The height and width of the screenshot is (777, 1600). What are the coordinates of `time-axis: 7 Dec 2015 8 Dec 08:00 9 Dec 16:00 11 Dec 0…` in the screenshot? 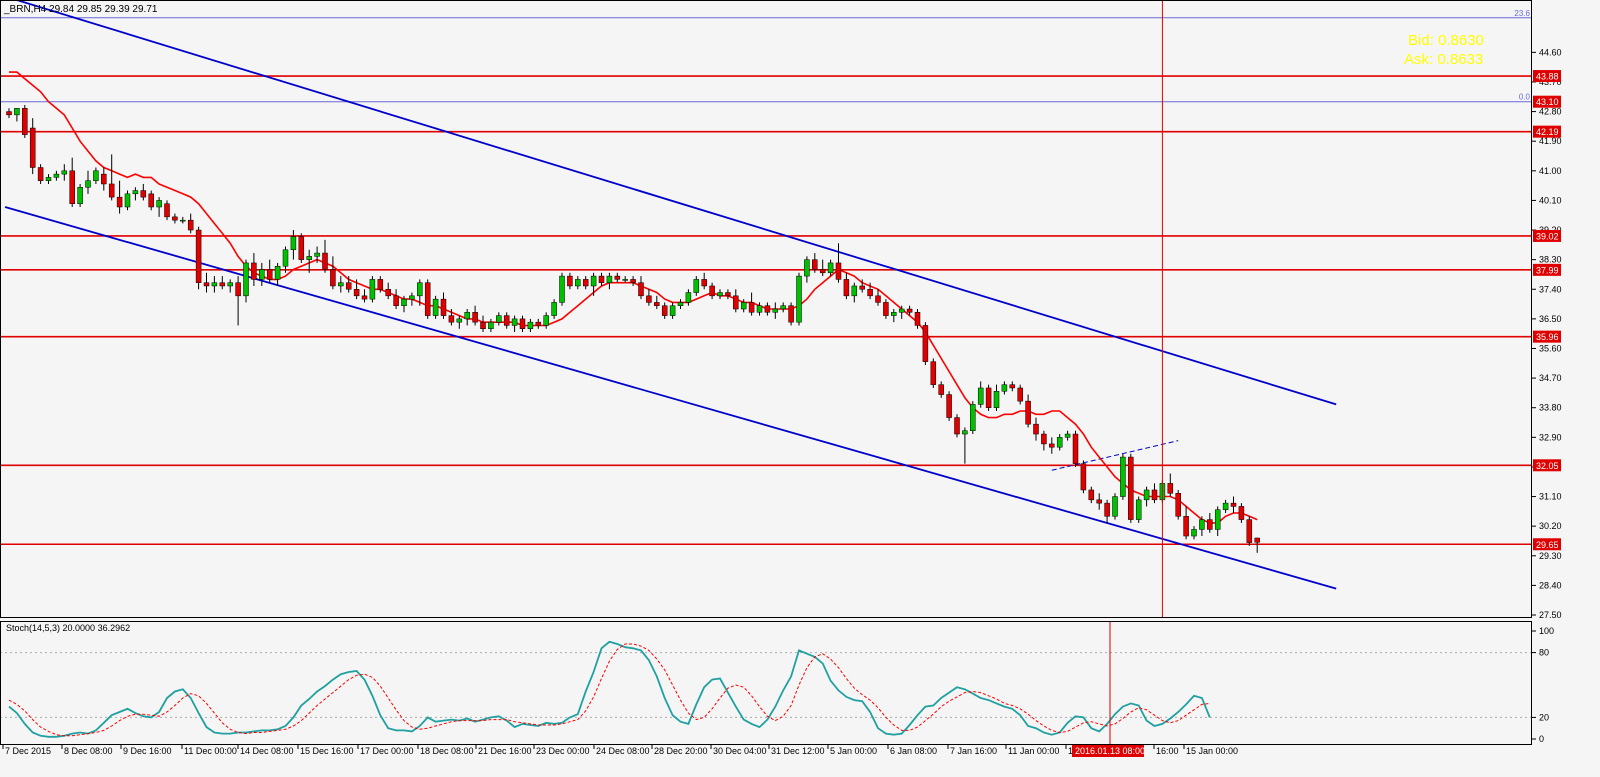 It's located at (620, 751).